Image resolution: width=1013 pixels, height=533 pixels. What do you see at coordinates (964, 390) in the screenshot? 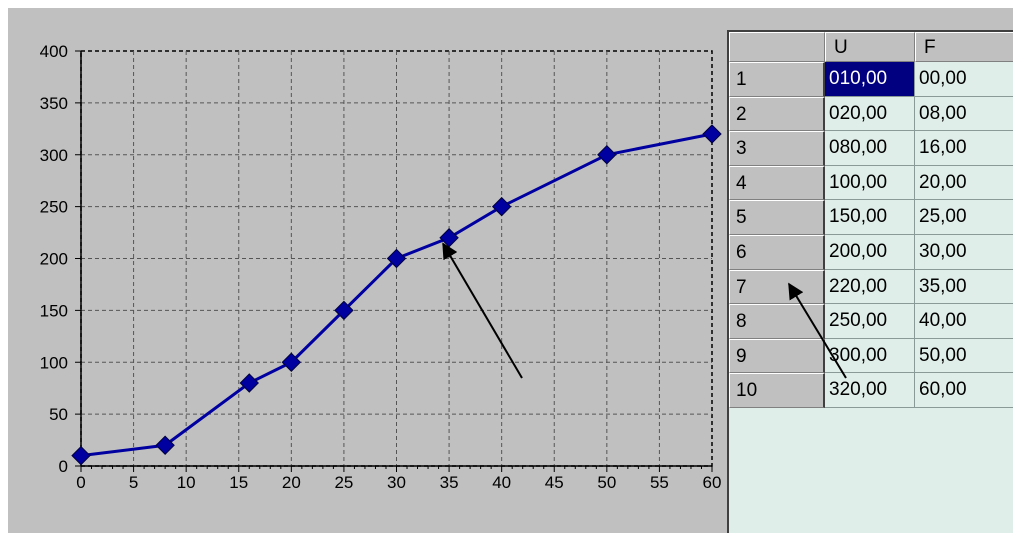
I see `cell-f: 60,00` at bounding box center [964, 390].